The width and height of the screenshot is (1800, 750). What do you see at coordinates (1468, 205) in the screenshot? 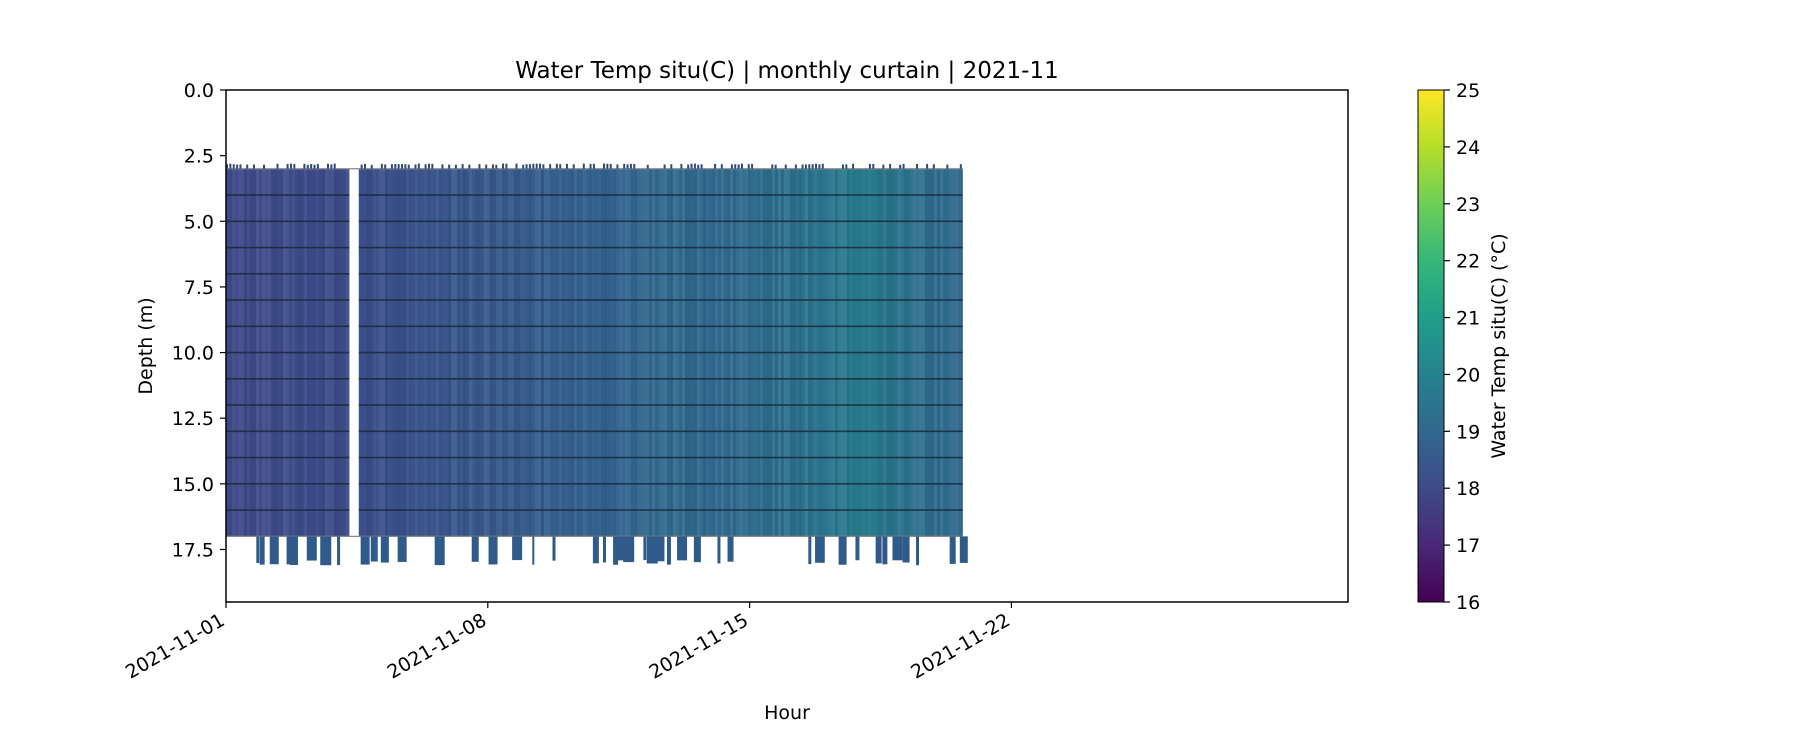
I see `colorbar-tick-label: 23` at bounding box center [1468, 205].